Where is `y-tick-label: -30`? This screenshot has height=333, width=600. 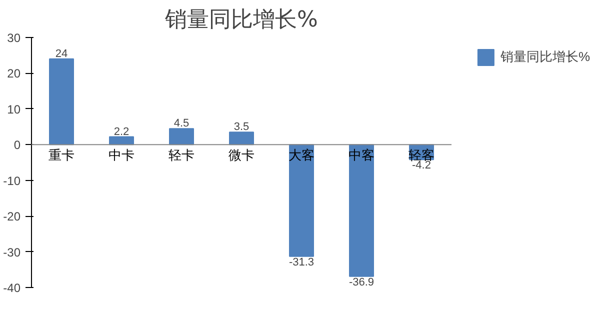 y-tick-label: -30 is located at coordinates (12, 252).